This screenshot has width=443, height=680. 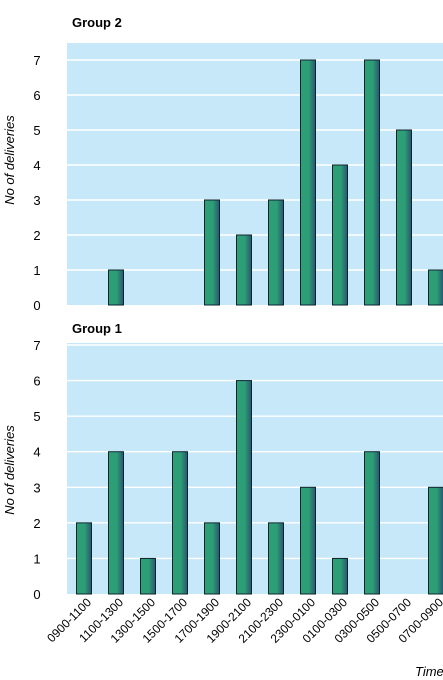 I want to click on chart-title: Group 2, so click(x=97, y=22).